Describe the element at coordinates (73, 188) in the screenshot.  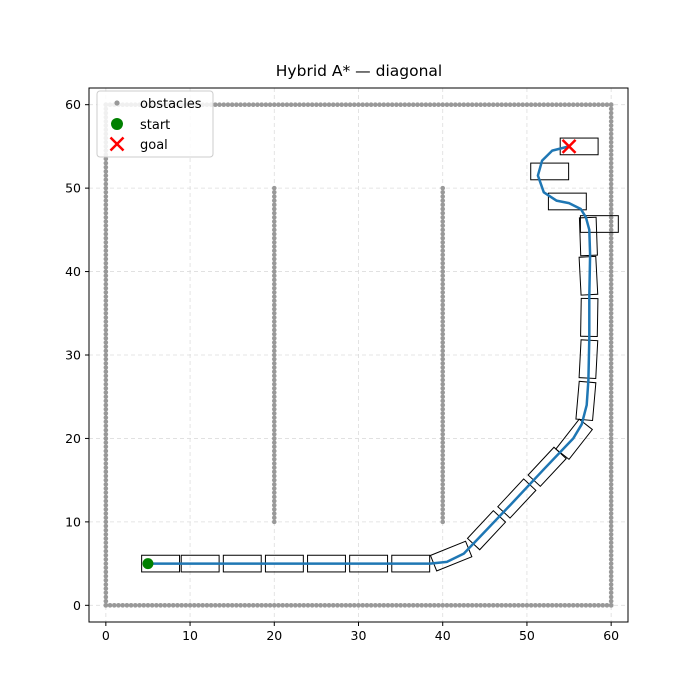
I see `y-tick-label: 50` at that location.